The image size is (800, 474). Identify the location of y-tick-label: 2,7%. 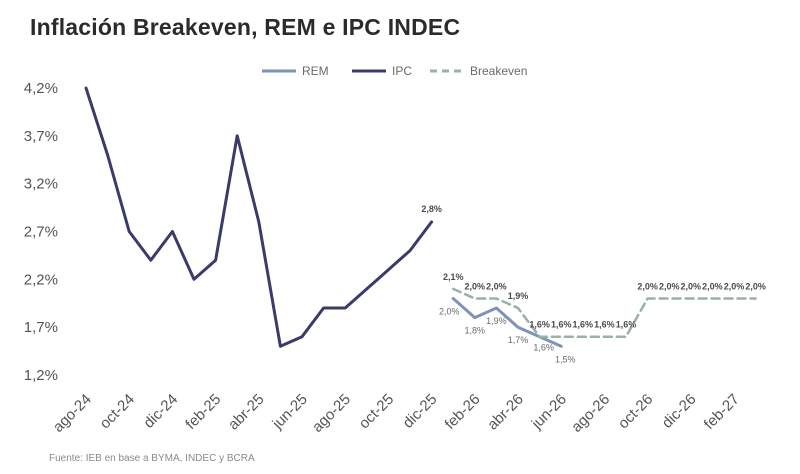
(41, 232).